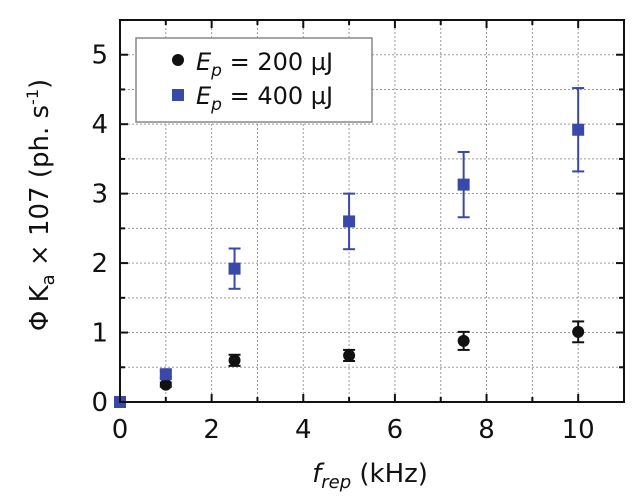 The image size is (642, 496). I want to click on x-tick-label: 4, so click(303, 430).